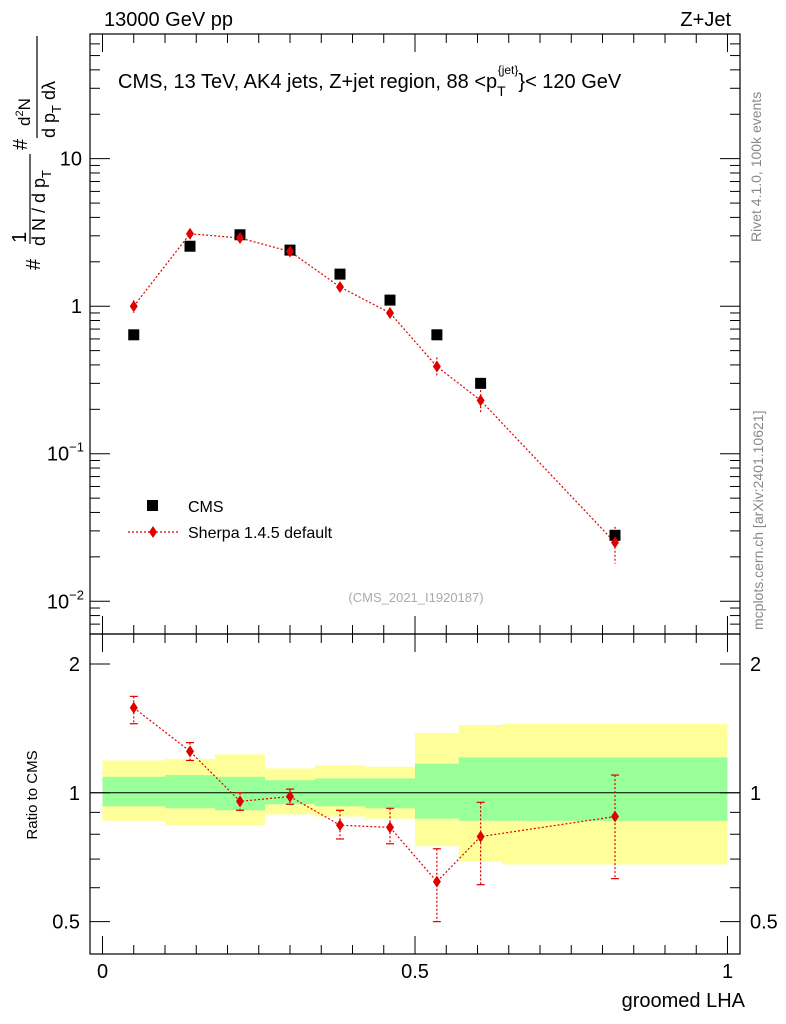  Describe the element at coordinates (755, 794) in the screenshot. I see `ratio-y-tick-label-right: 1` at that location.